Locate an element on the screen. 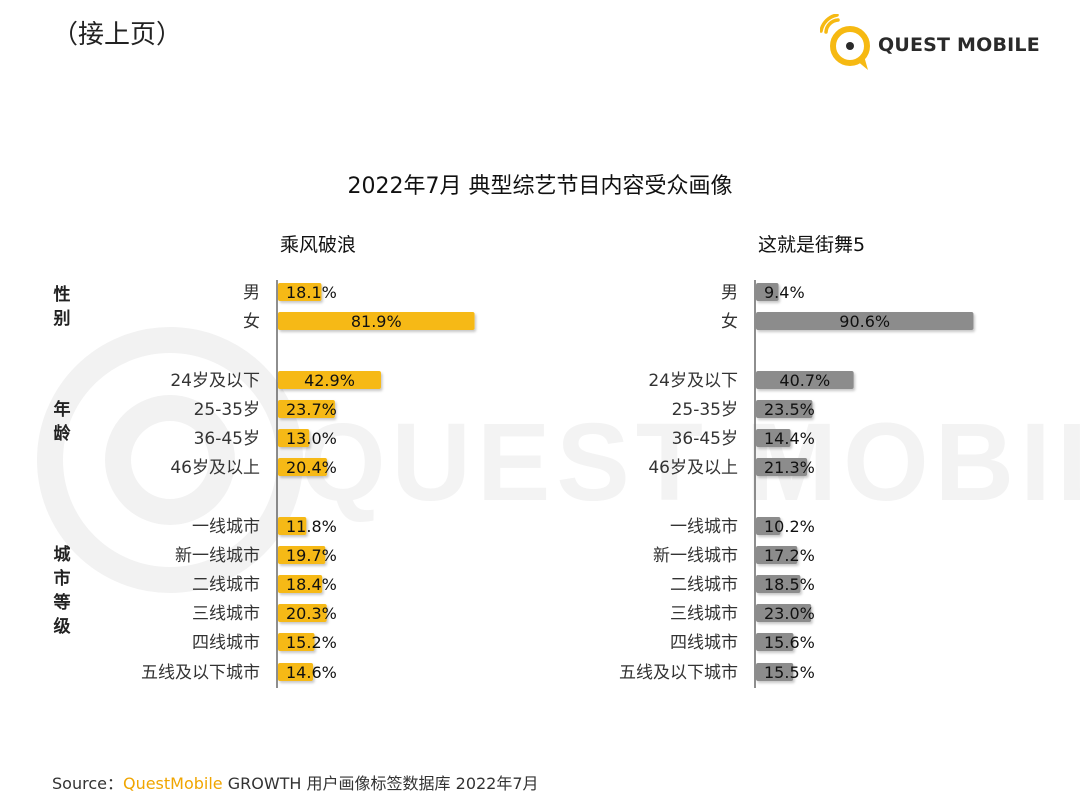  group-label-char: 级 is located at coordinates (62, 627).